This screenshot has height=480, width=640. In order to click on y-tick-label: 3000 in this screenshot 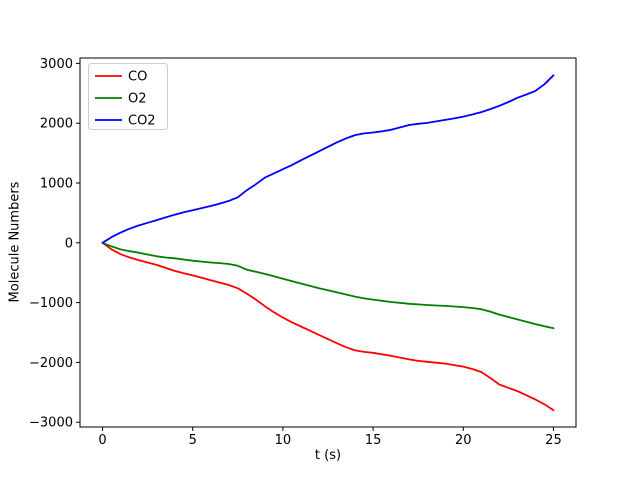, I will do `click(56, 64)`.